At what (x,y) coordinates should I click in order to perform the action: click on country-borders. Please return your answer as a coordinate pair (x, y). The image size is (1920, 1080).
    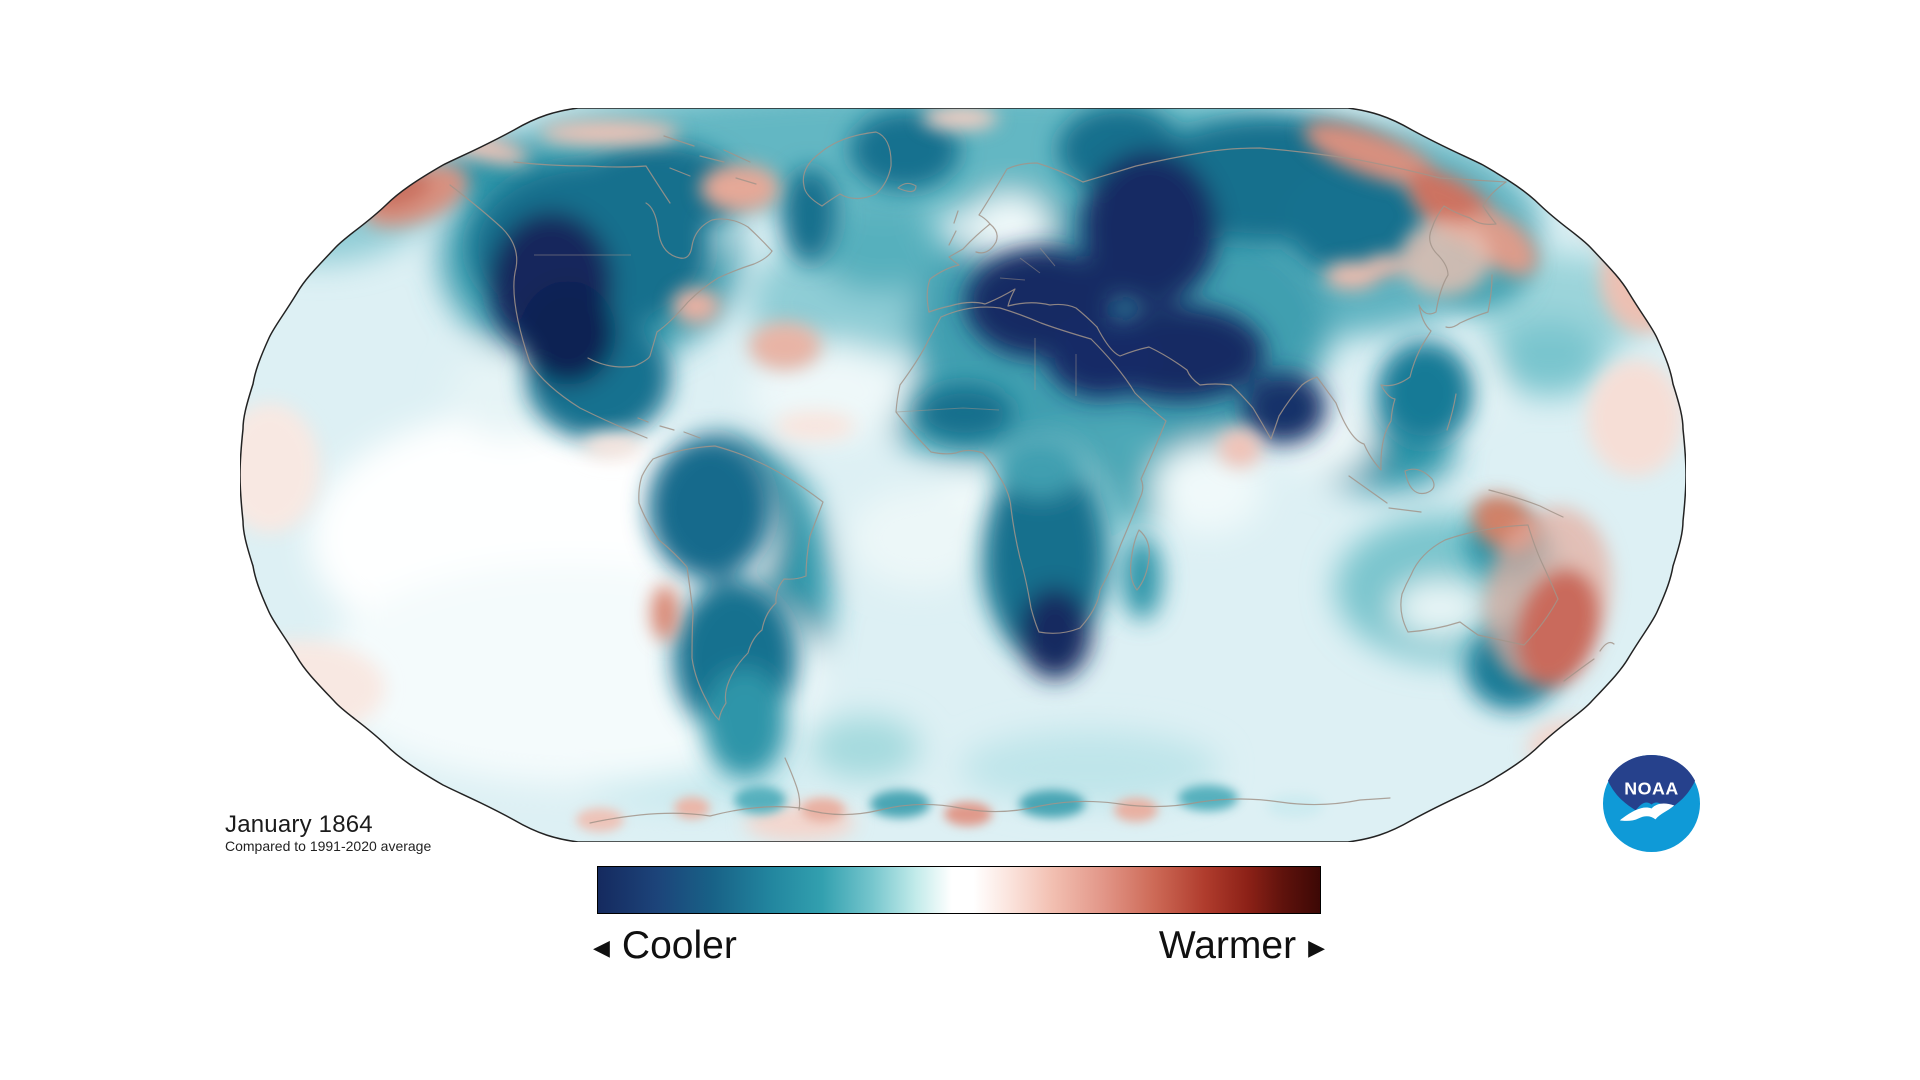
    Looking at the image, I should click on (805, 330).